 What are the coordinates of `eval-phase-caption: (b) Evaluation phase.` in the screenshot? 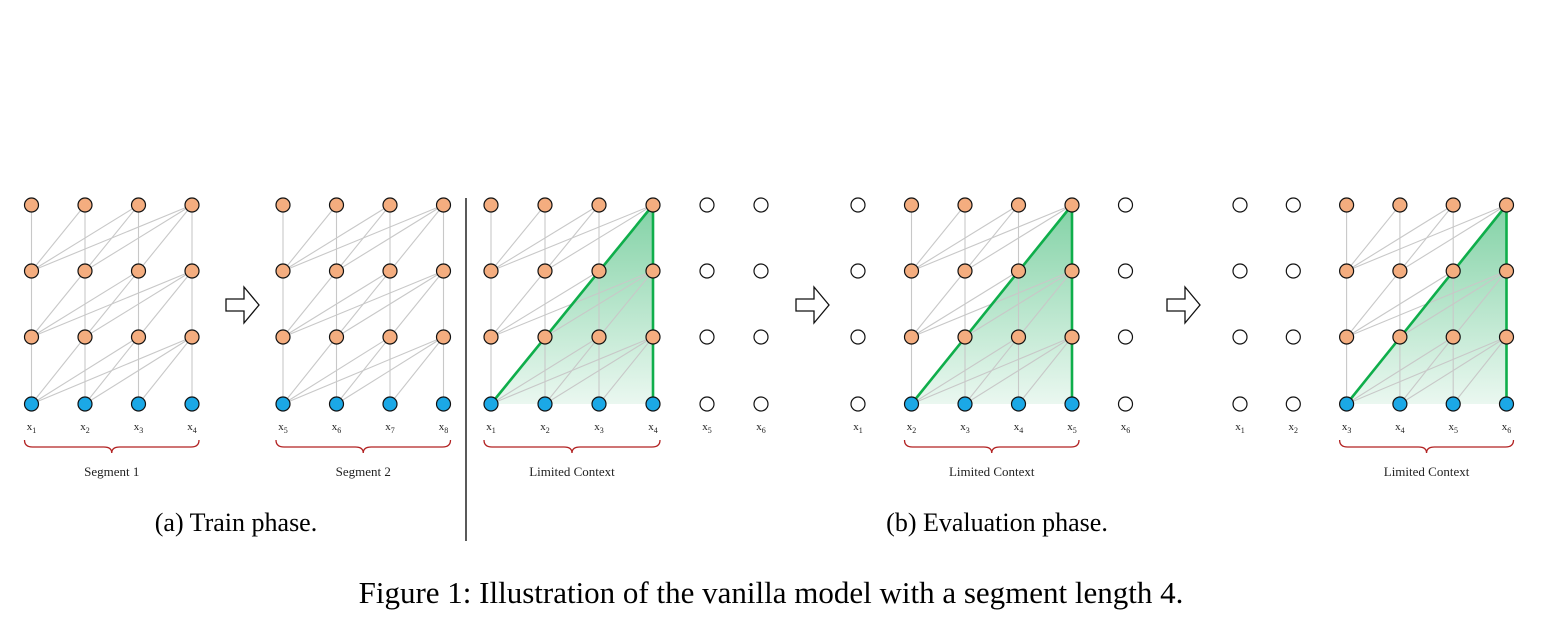 It's located at (997, 522).